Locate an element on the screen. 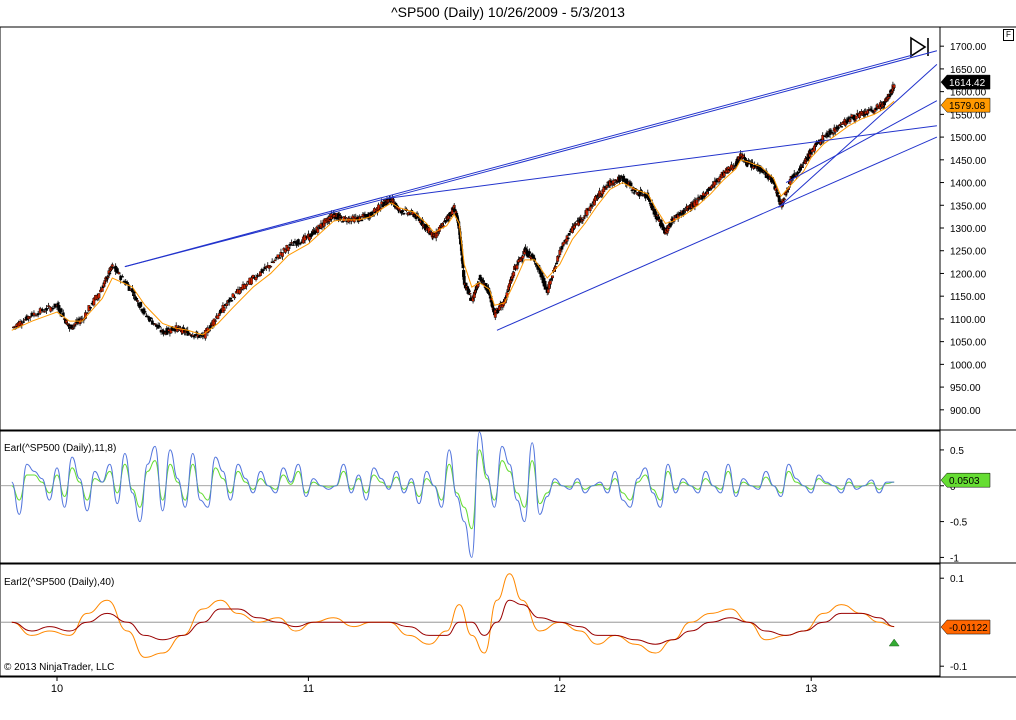 This screenshot has width=1016, height=720. price-y-tick-label: 1200.00 is located at coordinates (968, 274).